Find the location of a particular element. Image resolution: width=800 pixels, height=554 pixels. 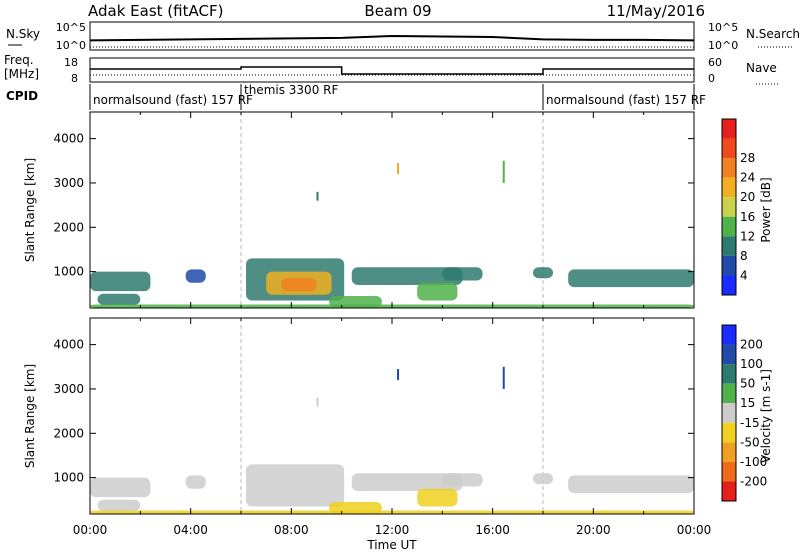

velocity-colorbar-label: Velocity [m s-1] is located at coordinates (766, 416).